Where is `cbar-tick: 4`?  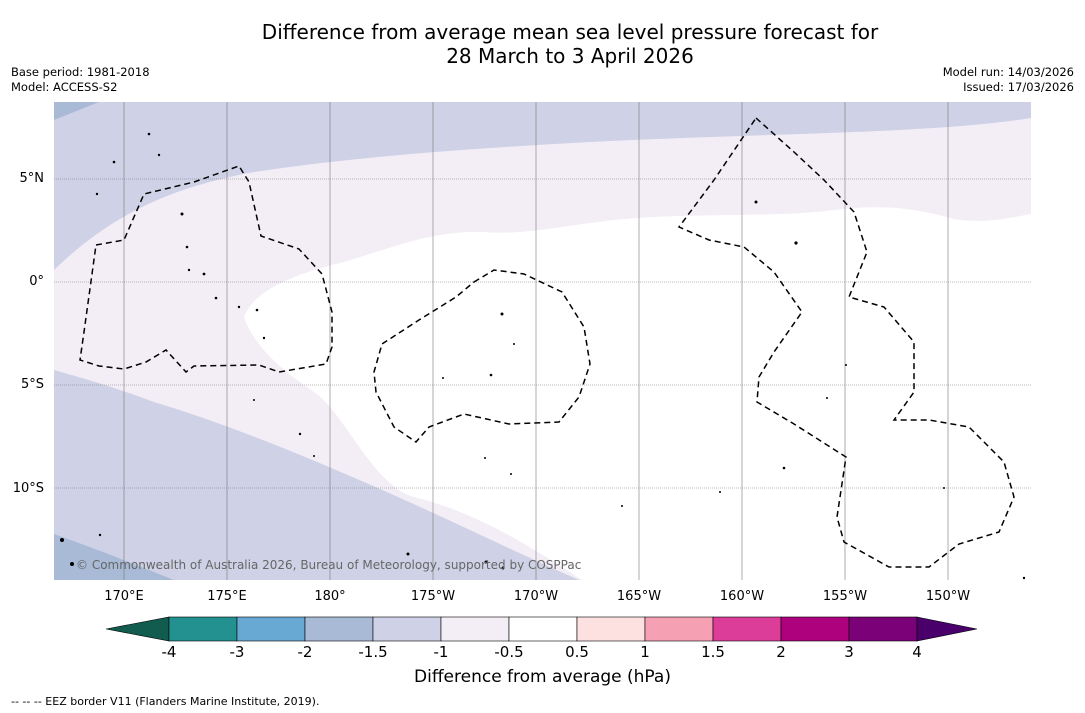
cbar-tick: 4 is located at coordinates (917, 652).